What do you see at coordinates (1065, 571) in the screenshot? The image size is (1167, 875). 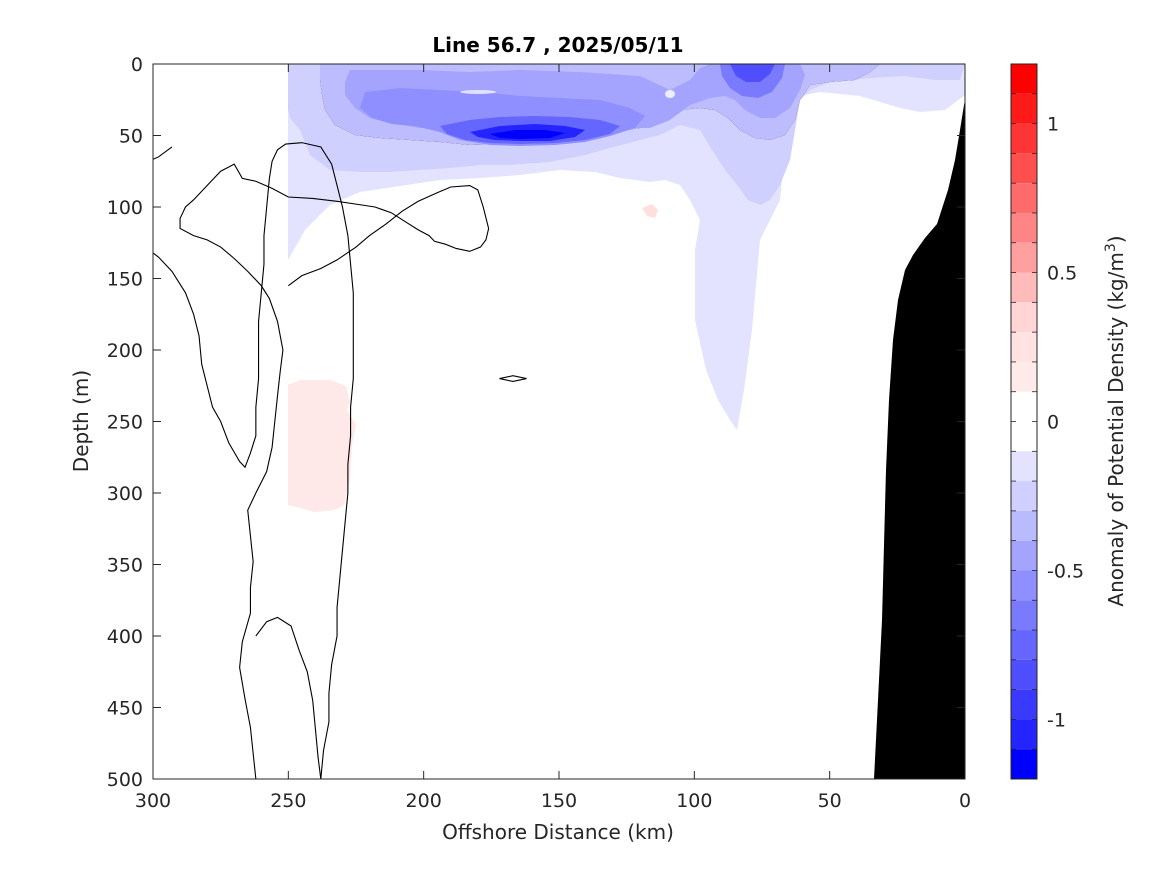 I see `colorbar-tick-label: -0.5` at bounding box center [1065, 571].